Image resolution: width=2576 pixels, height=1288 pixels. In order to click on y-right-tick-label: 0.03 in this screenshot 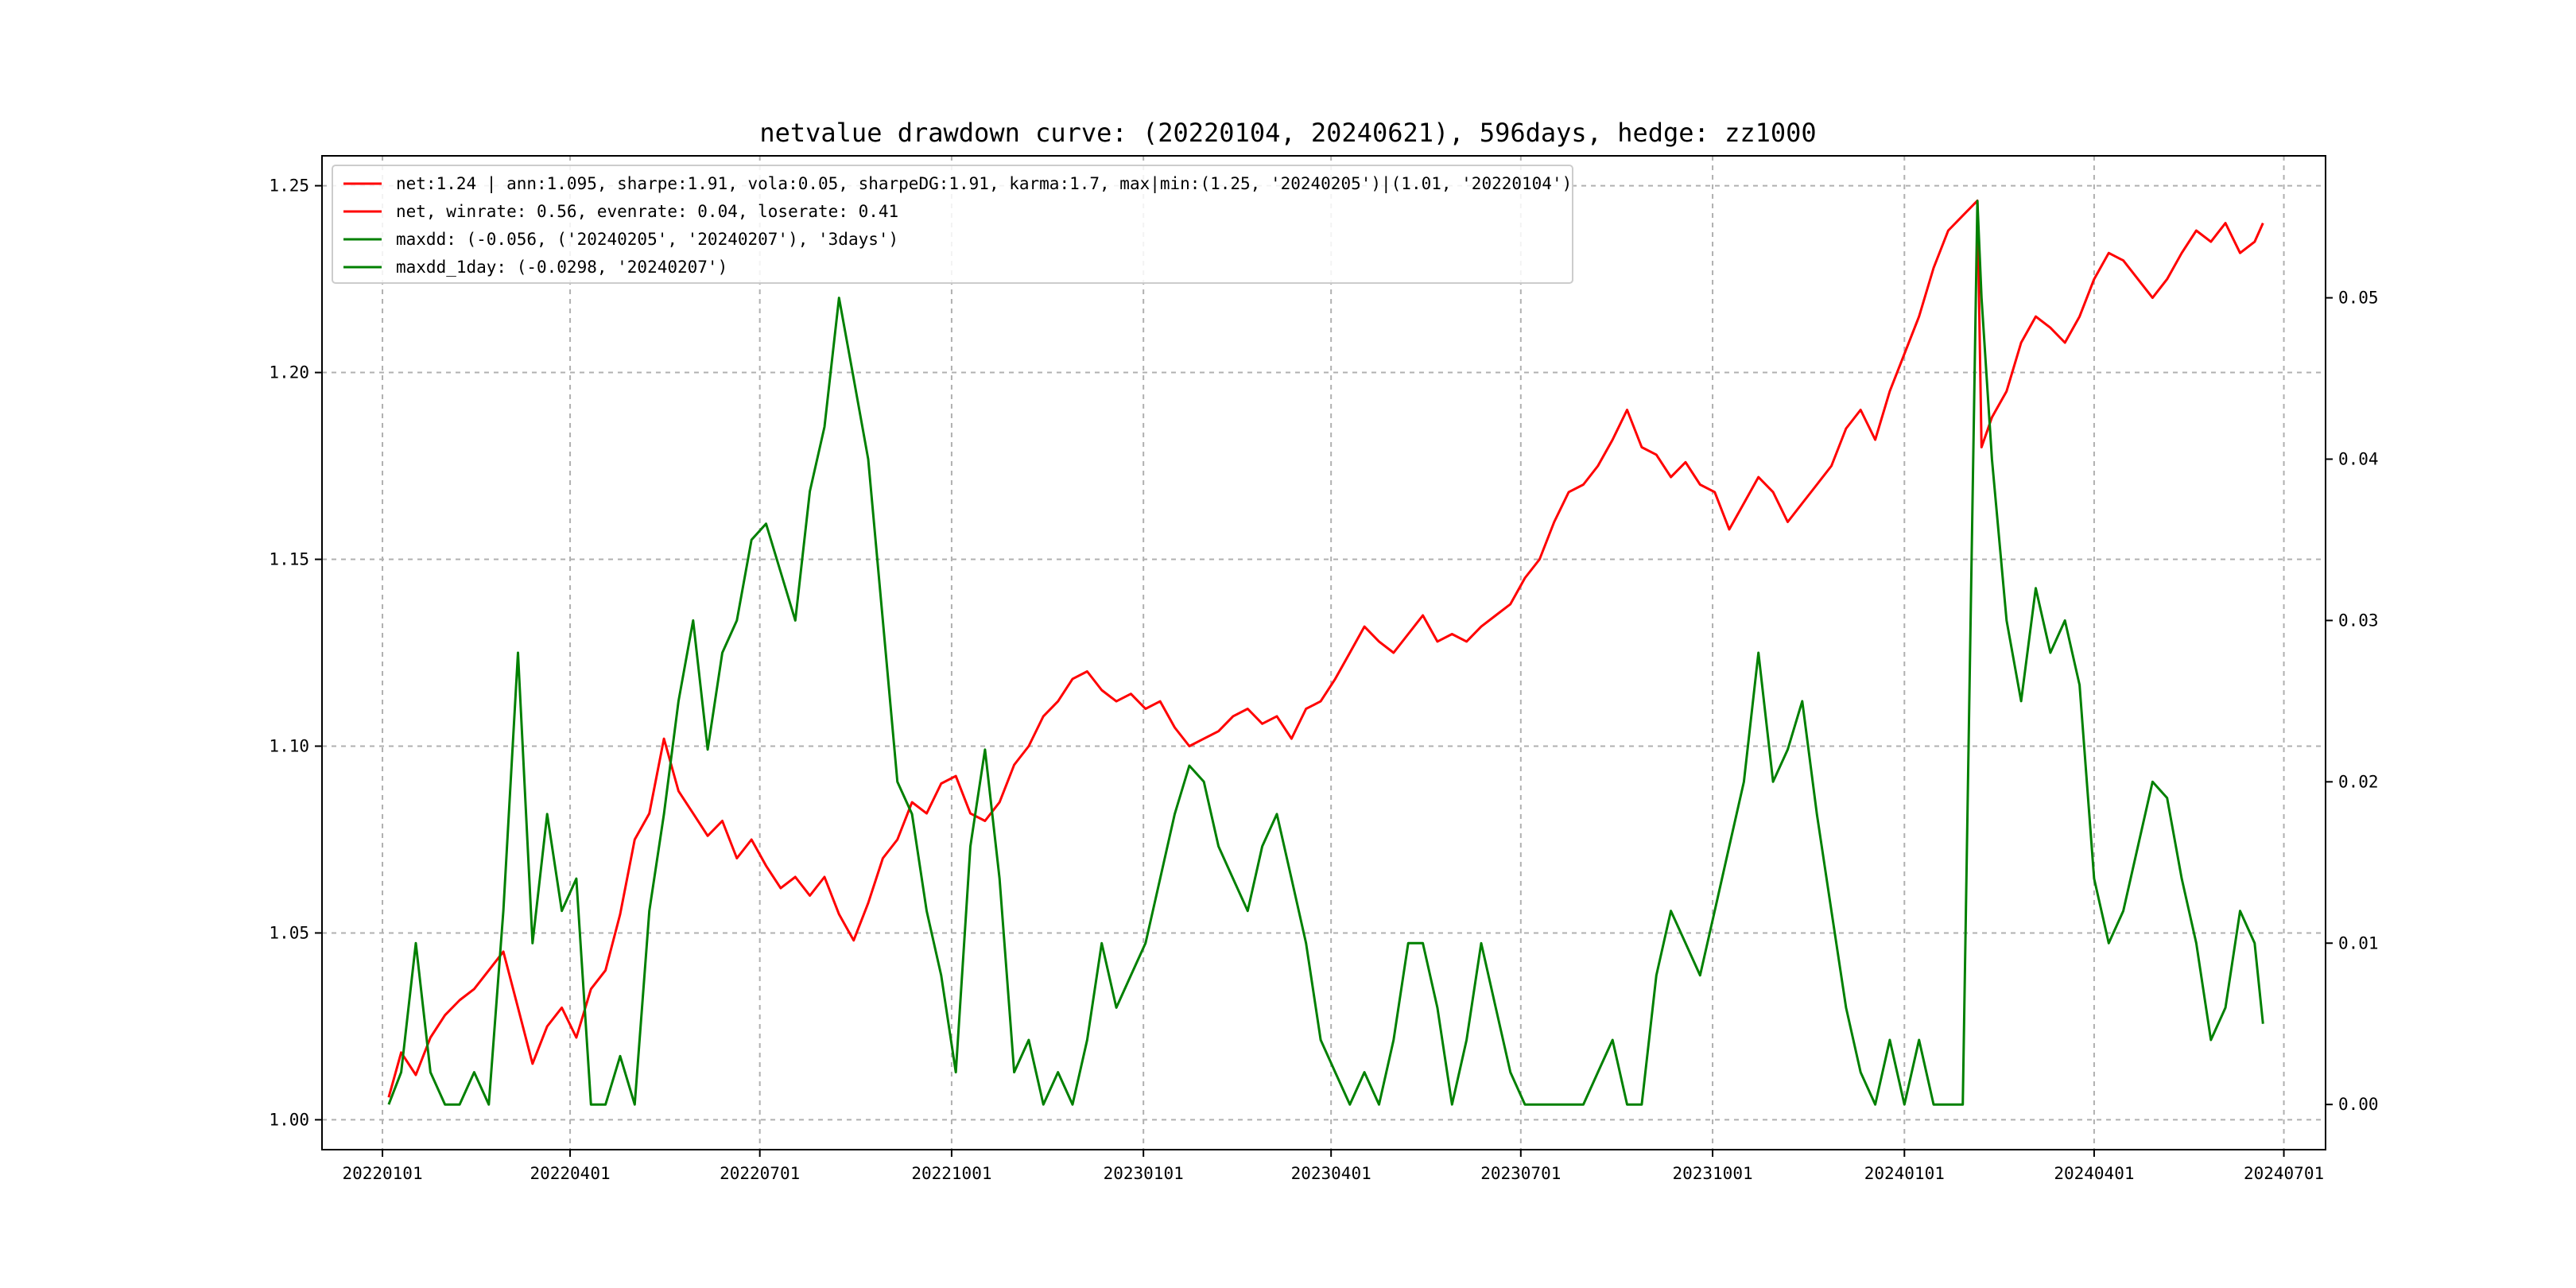, I will do `click(2358, 621)`.